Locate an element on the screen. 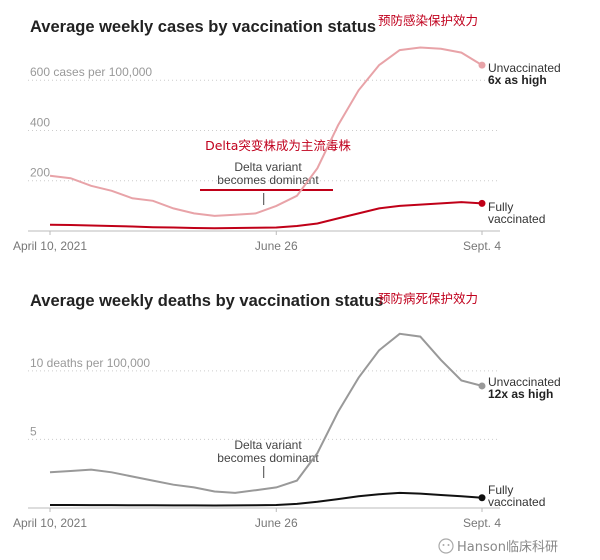 The height and width of the screenshot is (560, 600). deaths-unvaccinated-label: Unvaccinated is located at coordinates (524, 382).